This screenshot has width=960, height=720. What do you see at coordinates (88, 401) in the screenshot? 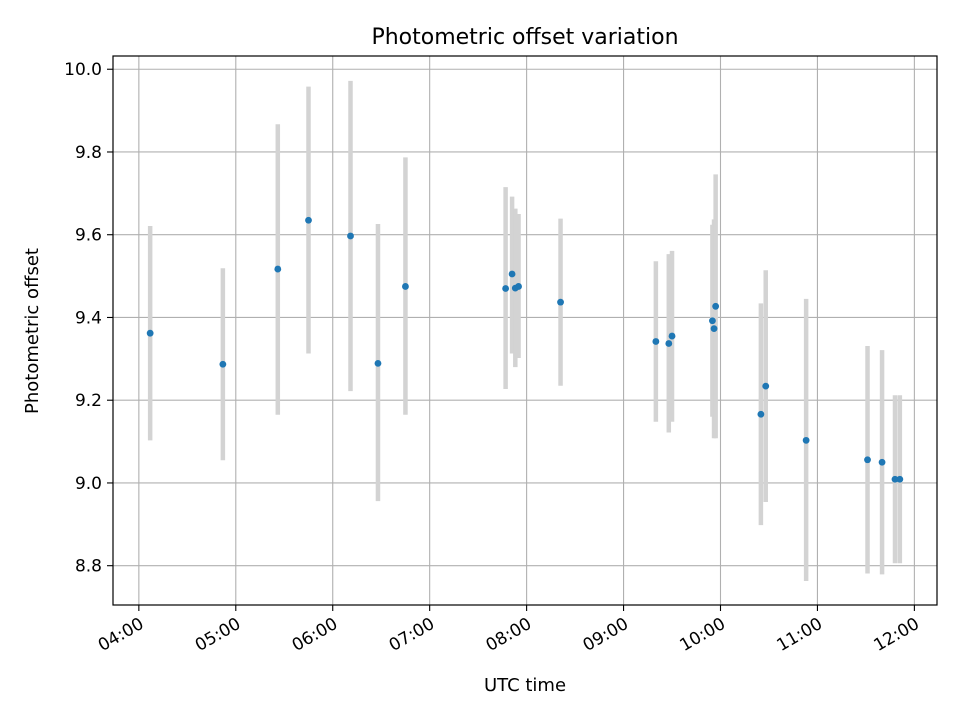
I see `y-tick-label: 9.2` at bounding box center [88, 401].